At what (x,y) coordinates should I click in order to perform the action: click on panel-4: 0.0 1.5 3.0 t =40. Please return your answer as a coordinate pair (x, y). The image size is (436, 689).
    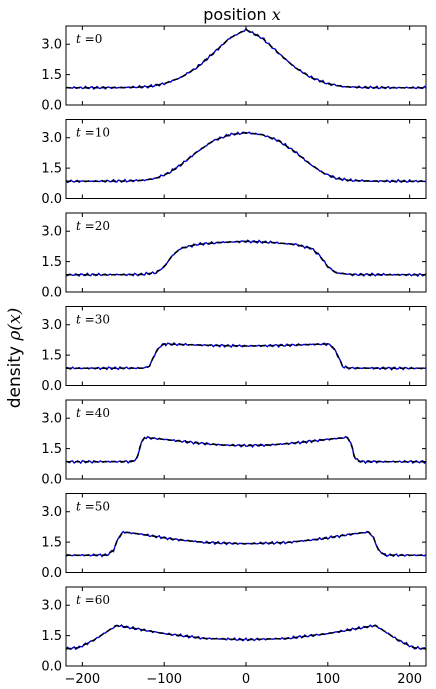
    Looking at the image, I should click on (234, 443).